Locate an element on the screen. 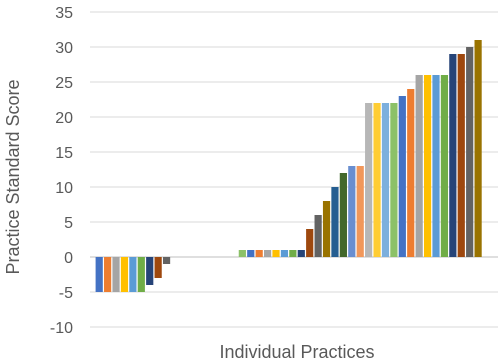  y-tick-label: -5 is located at coordinates (66, 293).